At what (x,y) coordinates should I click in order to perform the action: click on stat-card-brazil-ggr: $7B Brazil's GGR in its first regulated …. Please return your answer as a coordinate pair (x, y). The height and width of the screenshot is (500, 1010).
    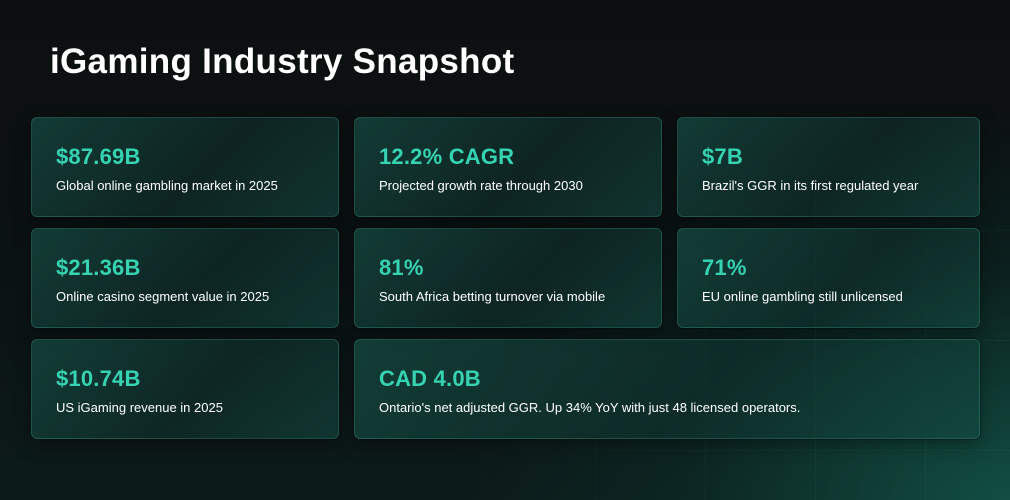
    Looking at the image, I should click on (828, 167).